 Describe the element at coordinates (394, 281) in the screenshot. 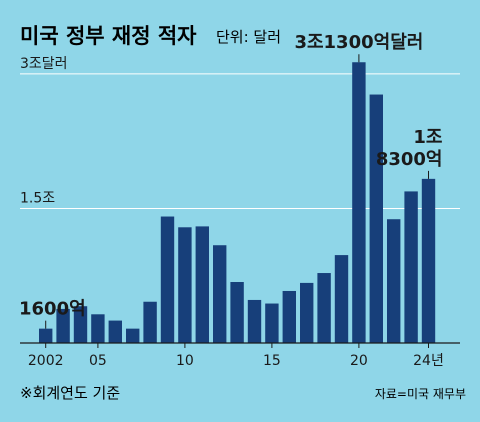

I see `bar-2022` at that location.